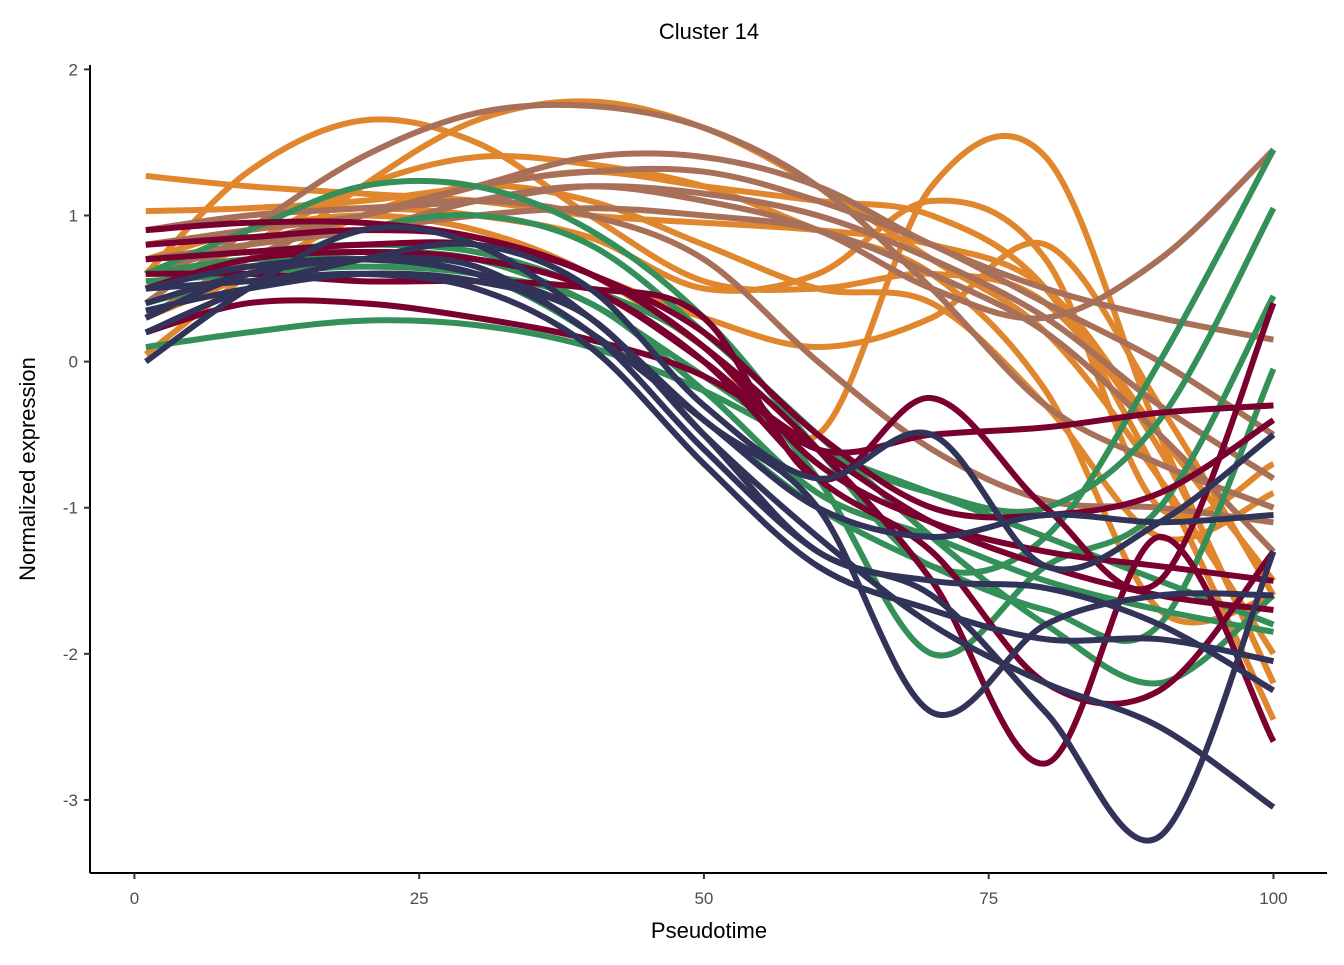 This screenshot has height=965, width=1344. What do you see at coordinates (709, 31) in the screenshot?
I see `chart-title: Cluster 14` at bounding box center [709, 31].